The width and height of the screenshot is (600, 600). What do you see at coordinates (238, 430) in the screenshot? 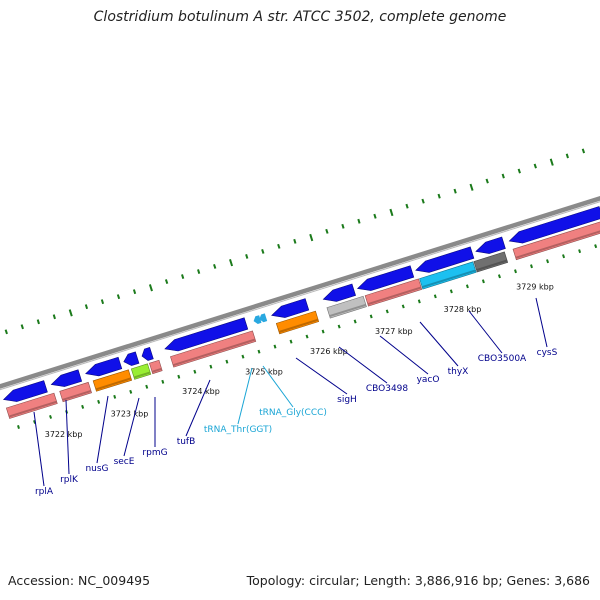
I see `gene-label-trna-thr-ggt-: tRNA_Thr(GGT)` at bounding box center [238, 430].